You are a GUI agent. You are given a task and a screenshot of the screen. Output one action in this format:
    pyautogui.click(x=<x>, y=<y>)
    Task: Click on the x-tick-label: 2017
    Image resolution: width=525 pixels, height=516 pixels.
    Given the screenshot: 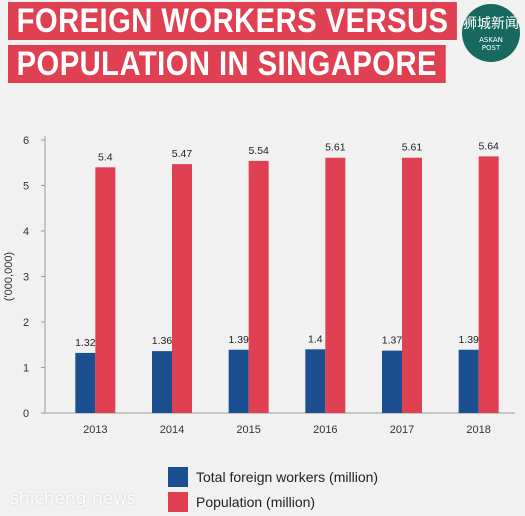 What is the action you would take?
    pyautogui.click(x=402, y=430)
    